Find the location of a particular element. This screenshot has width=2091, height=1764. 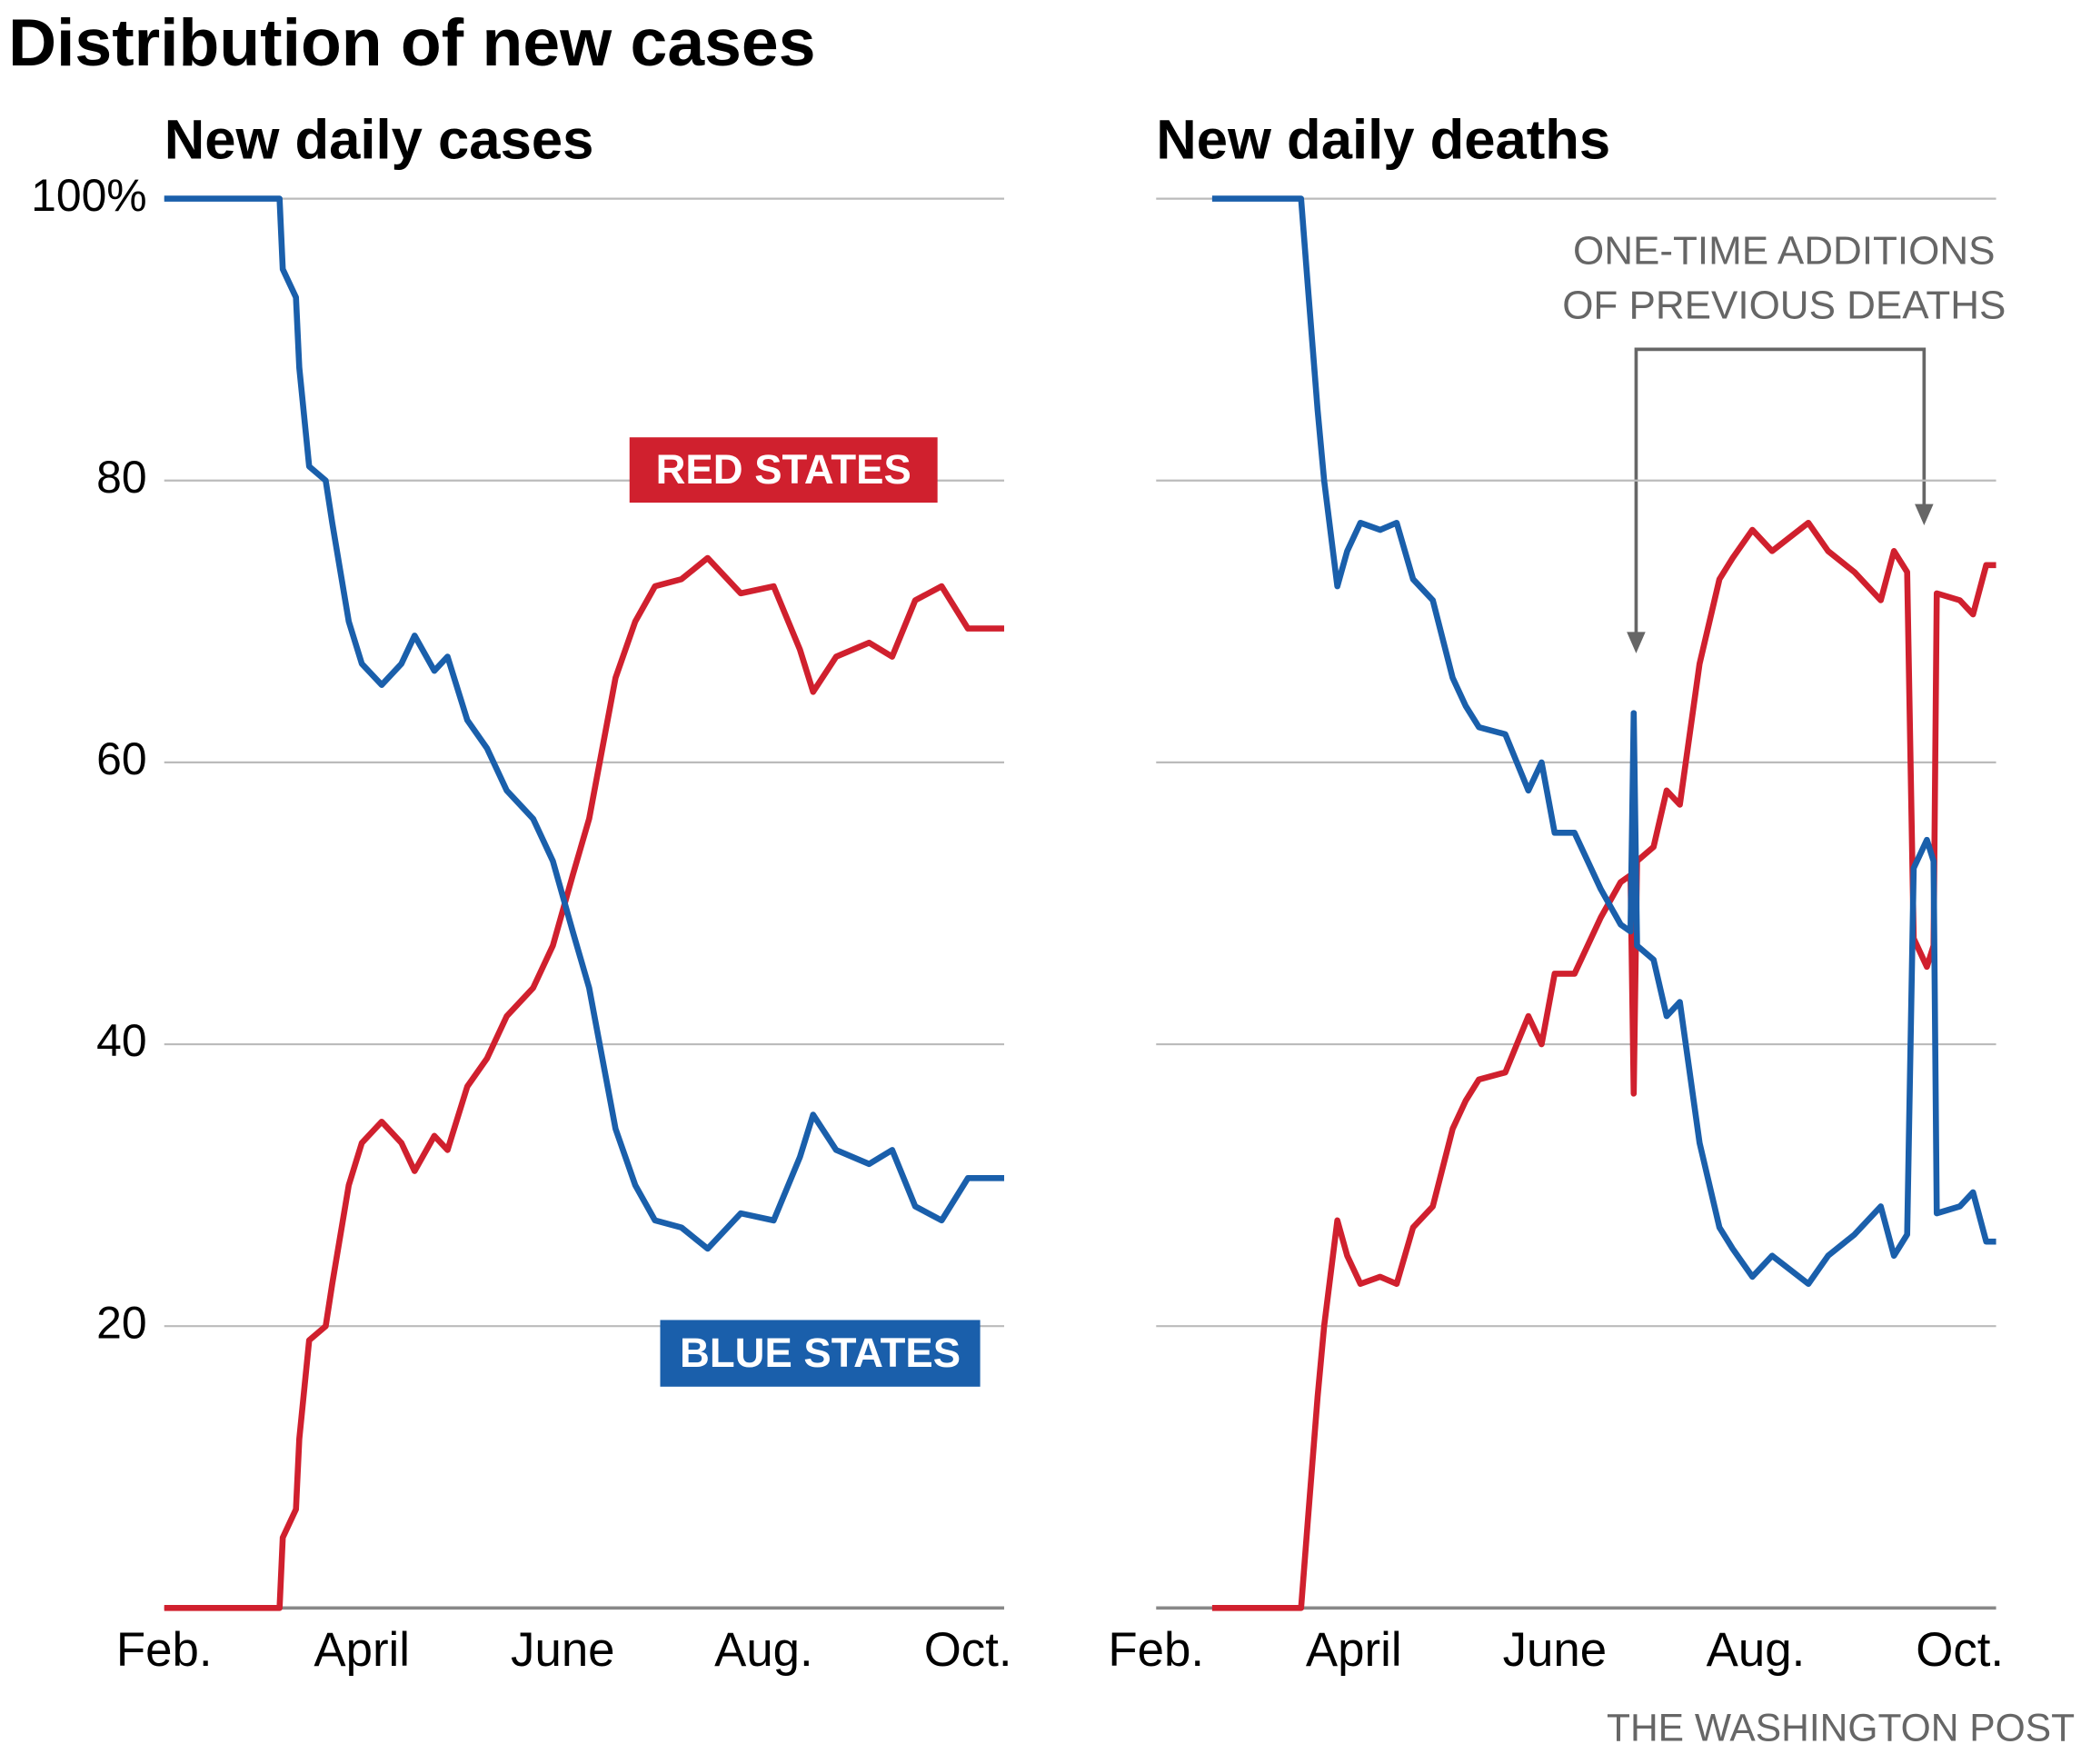

source: THE WASHINGTON POST is located at coordinates (1841, 1729).